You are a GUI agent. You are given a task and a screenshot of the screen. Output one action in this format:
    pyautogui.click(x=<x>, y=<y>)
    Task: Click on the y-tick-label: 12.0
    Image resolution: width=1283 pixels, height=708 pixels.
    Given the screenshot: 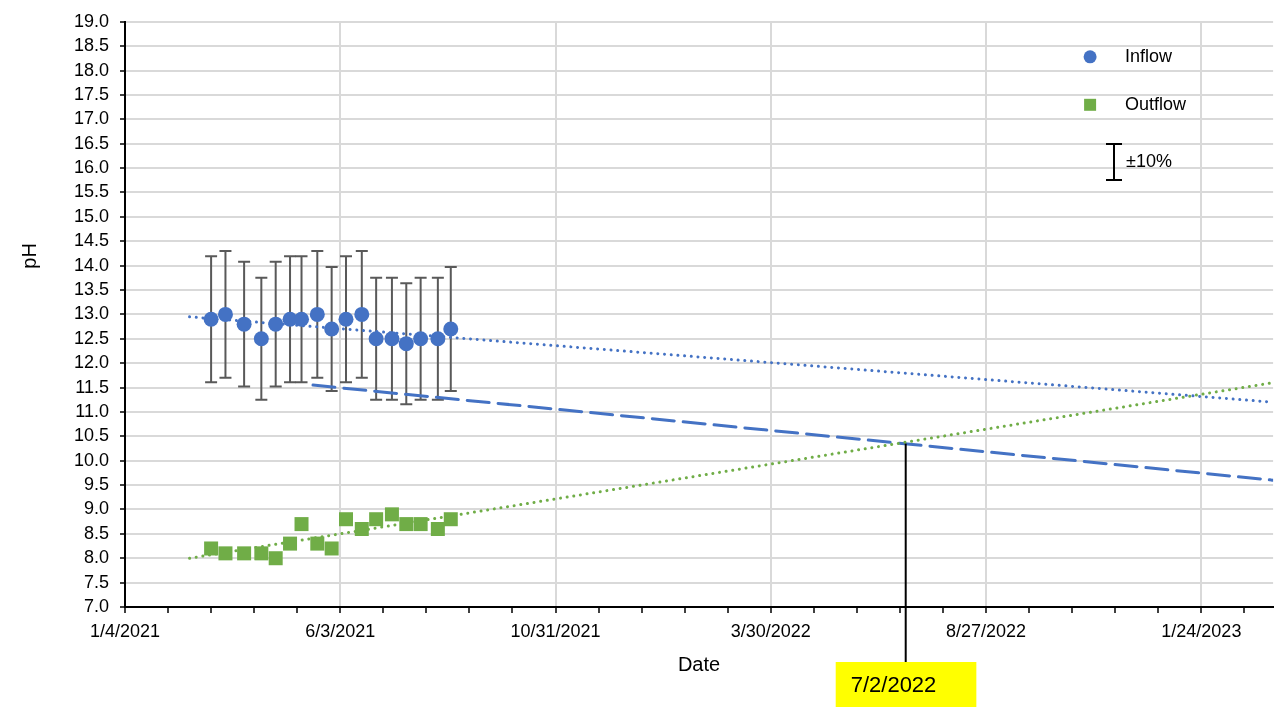 What is the action you would take?
    pyautogui.click(x=91, y=362)
    